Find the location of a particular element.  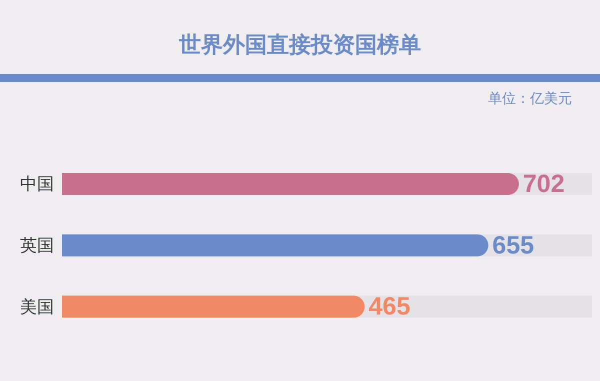

data-label: 702 is located at coordinates (543, 184).